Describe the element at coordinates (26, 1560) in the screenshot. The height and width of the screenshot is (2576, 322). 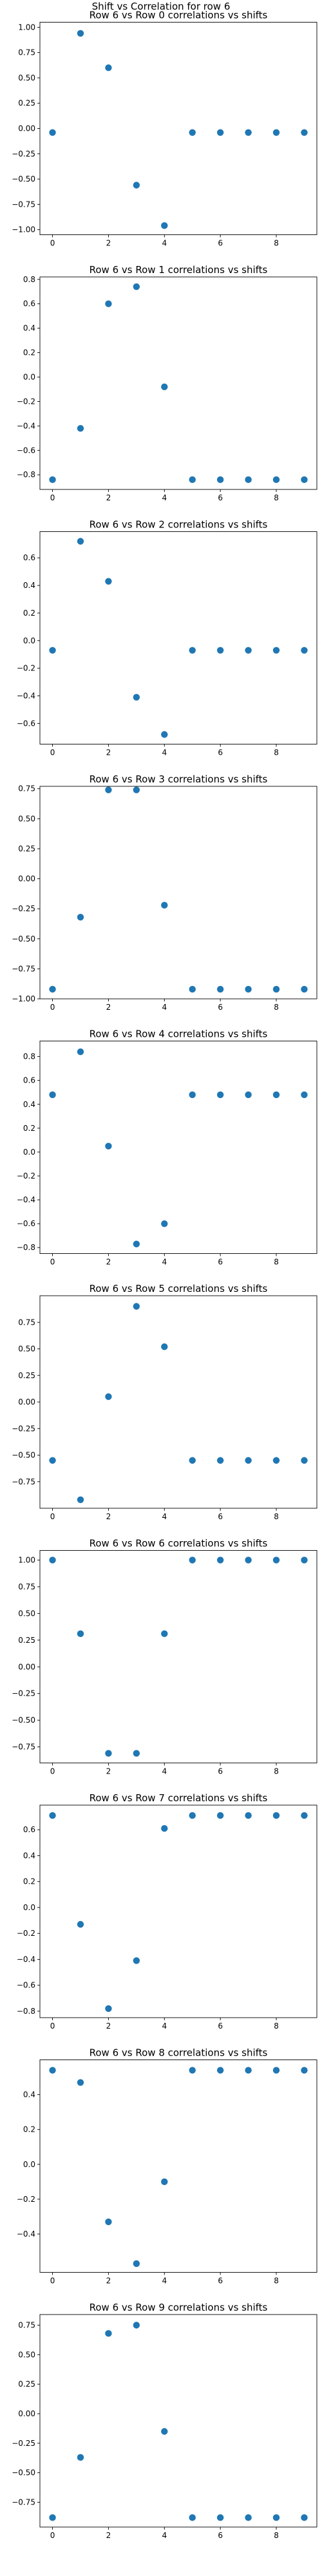
I see `y-tick-label: 1.00` at that location.